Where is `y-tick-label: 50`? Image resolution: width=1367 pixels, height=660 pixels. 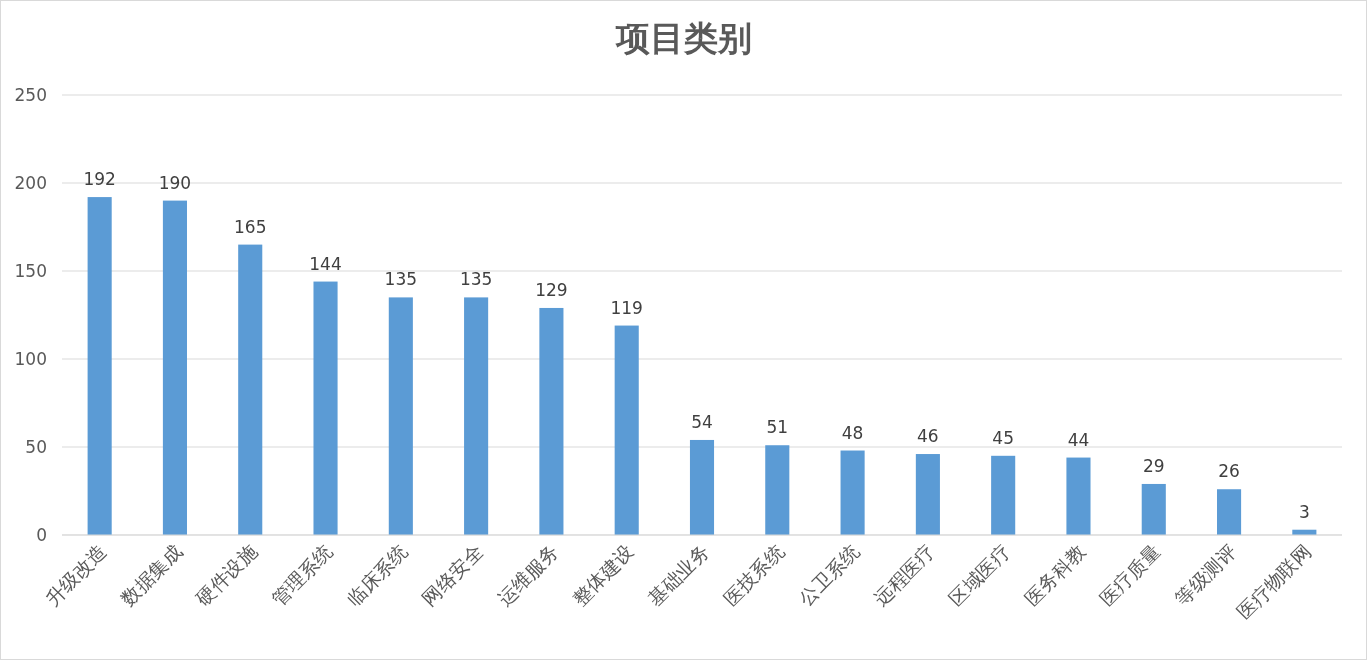
y-tick-label: 50 is located at coordinates (36, 447).